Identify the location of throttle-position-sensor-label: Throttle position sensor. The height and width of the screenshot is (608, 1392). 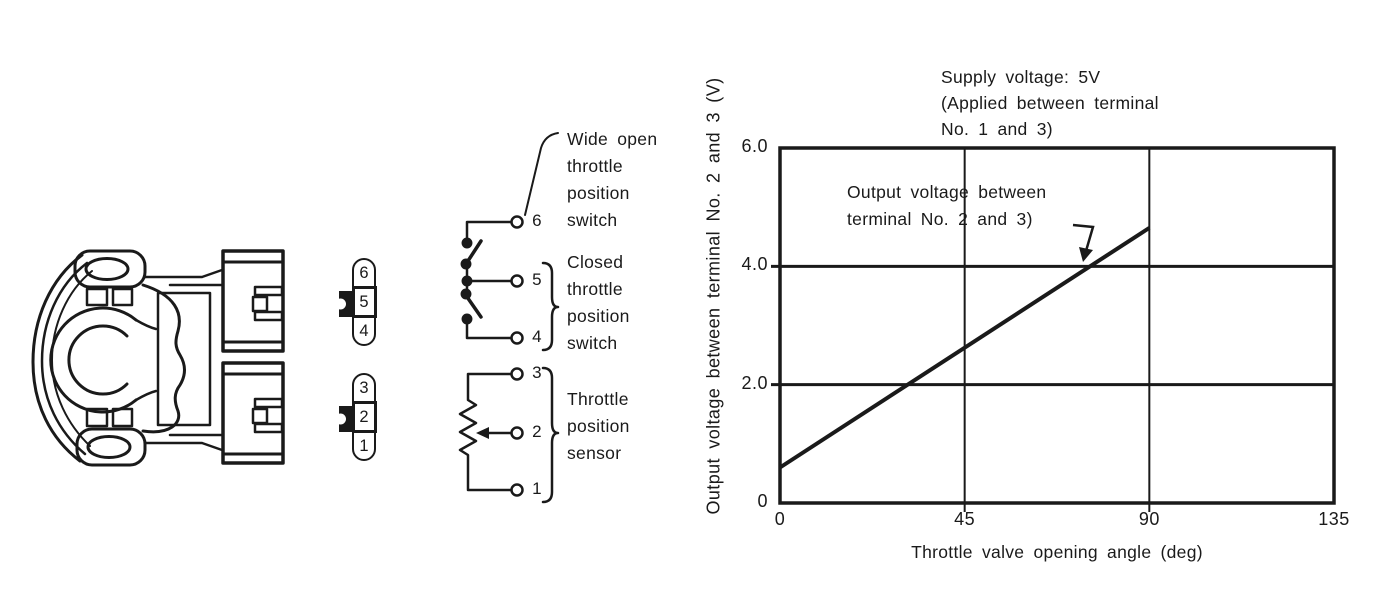
(598, 426).